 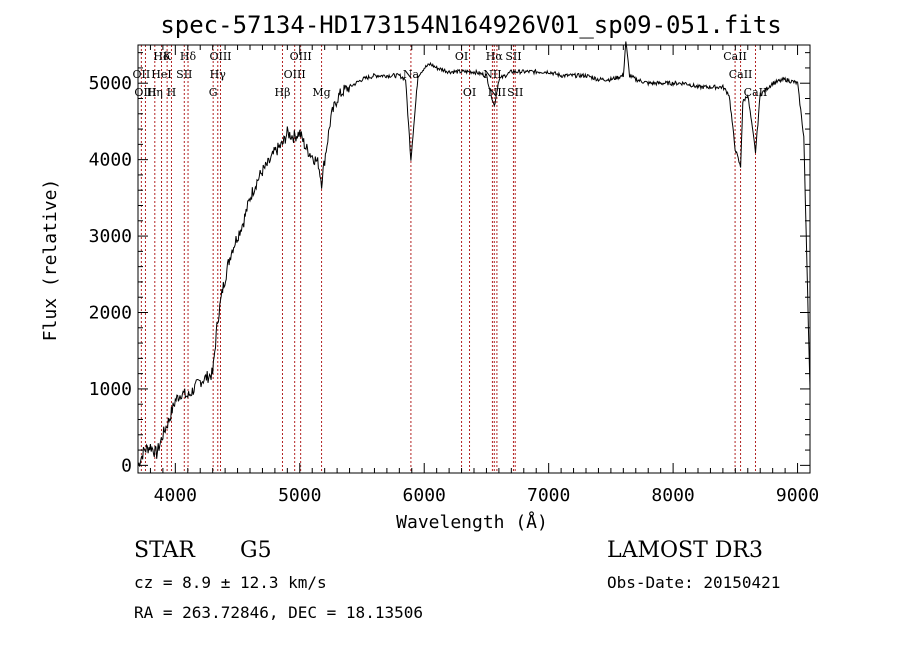 I want to click on x-tick-label-5000: 5000, so click(x=299, y=495).